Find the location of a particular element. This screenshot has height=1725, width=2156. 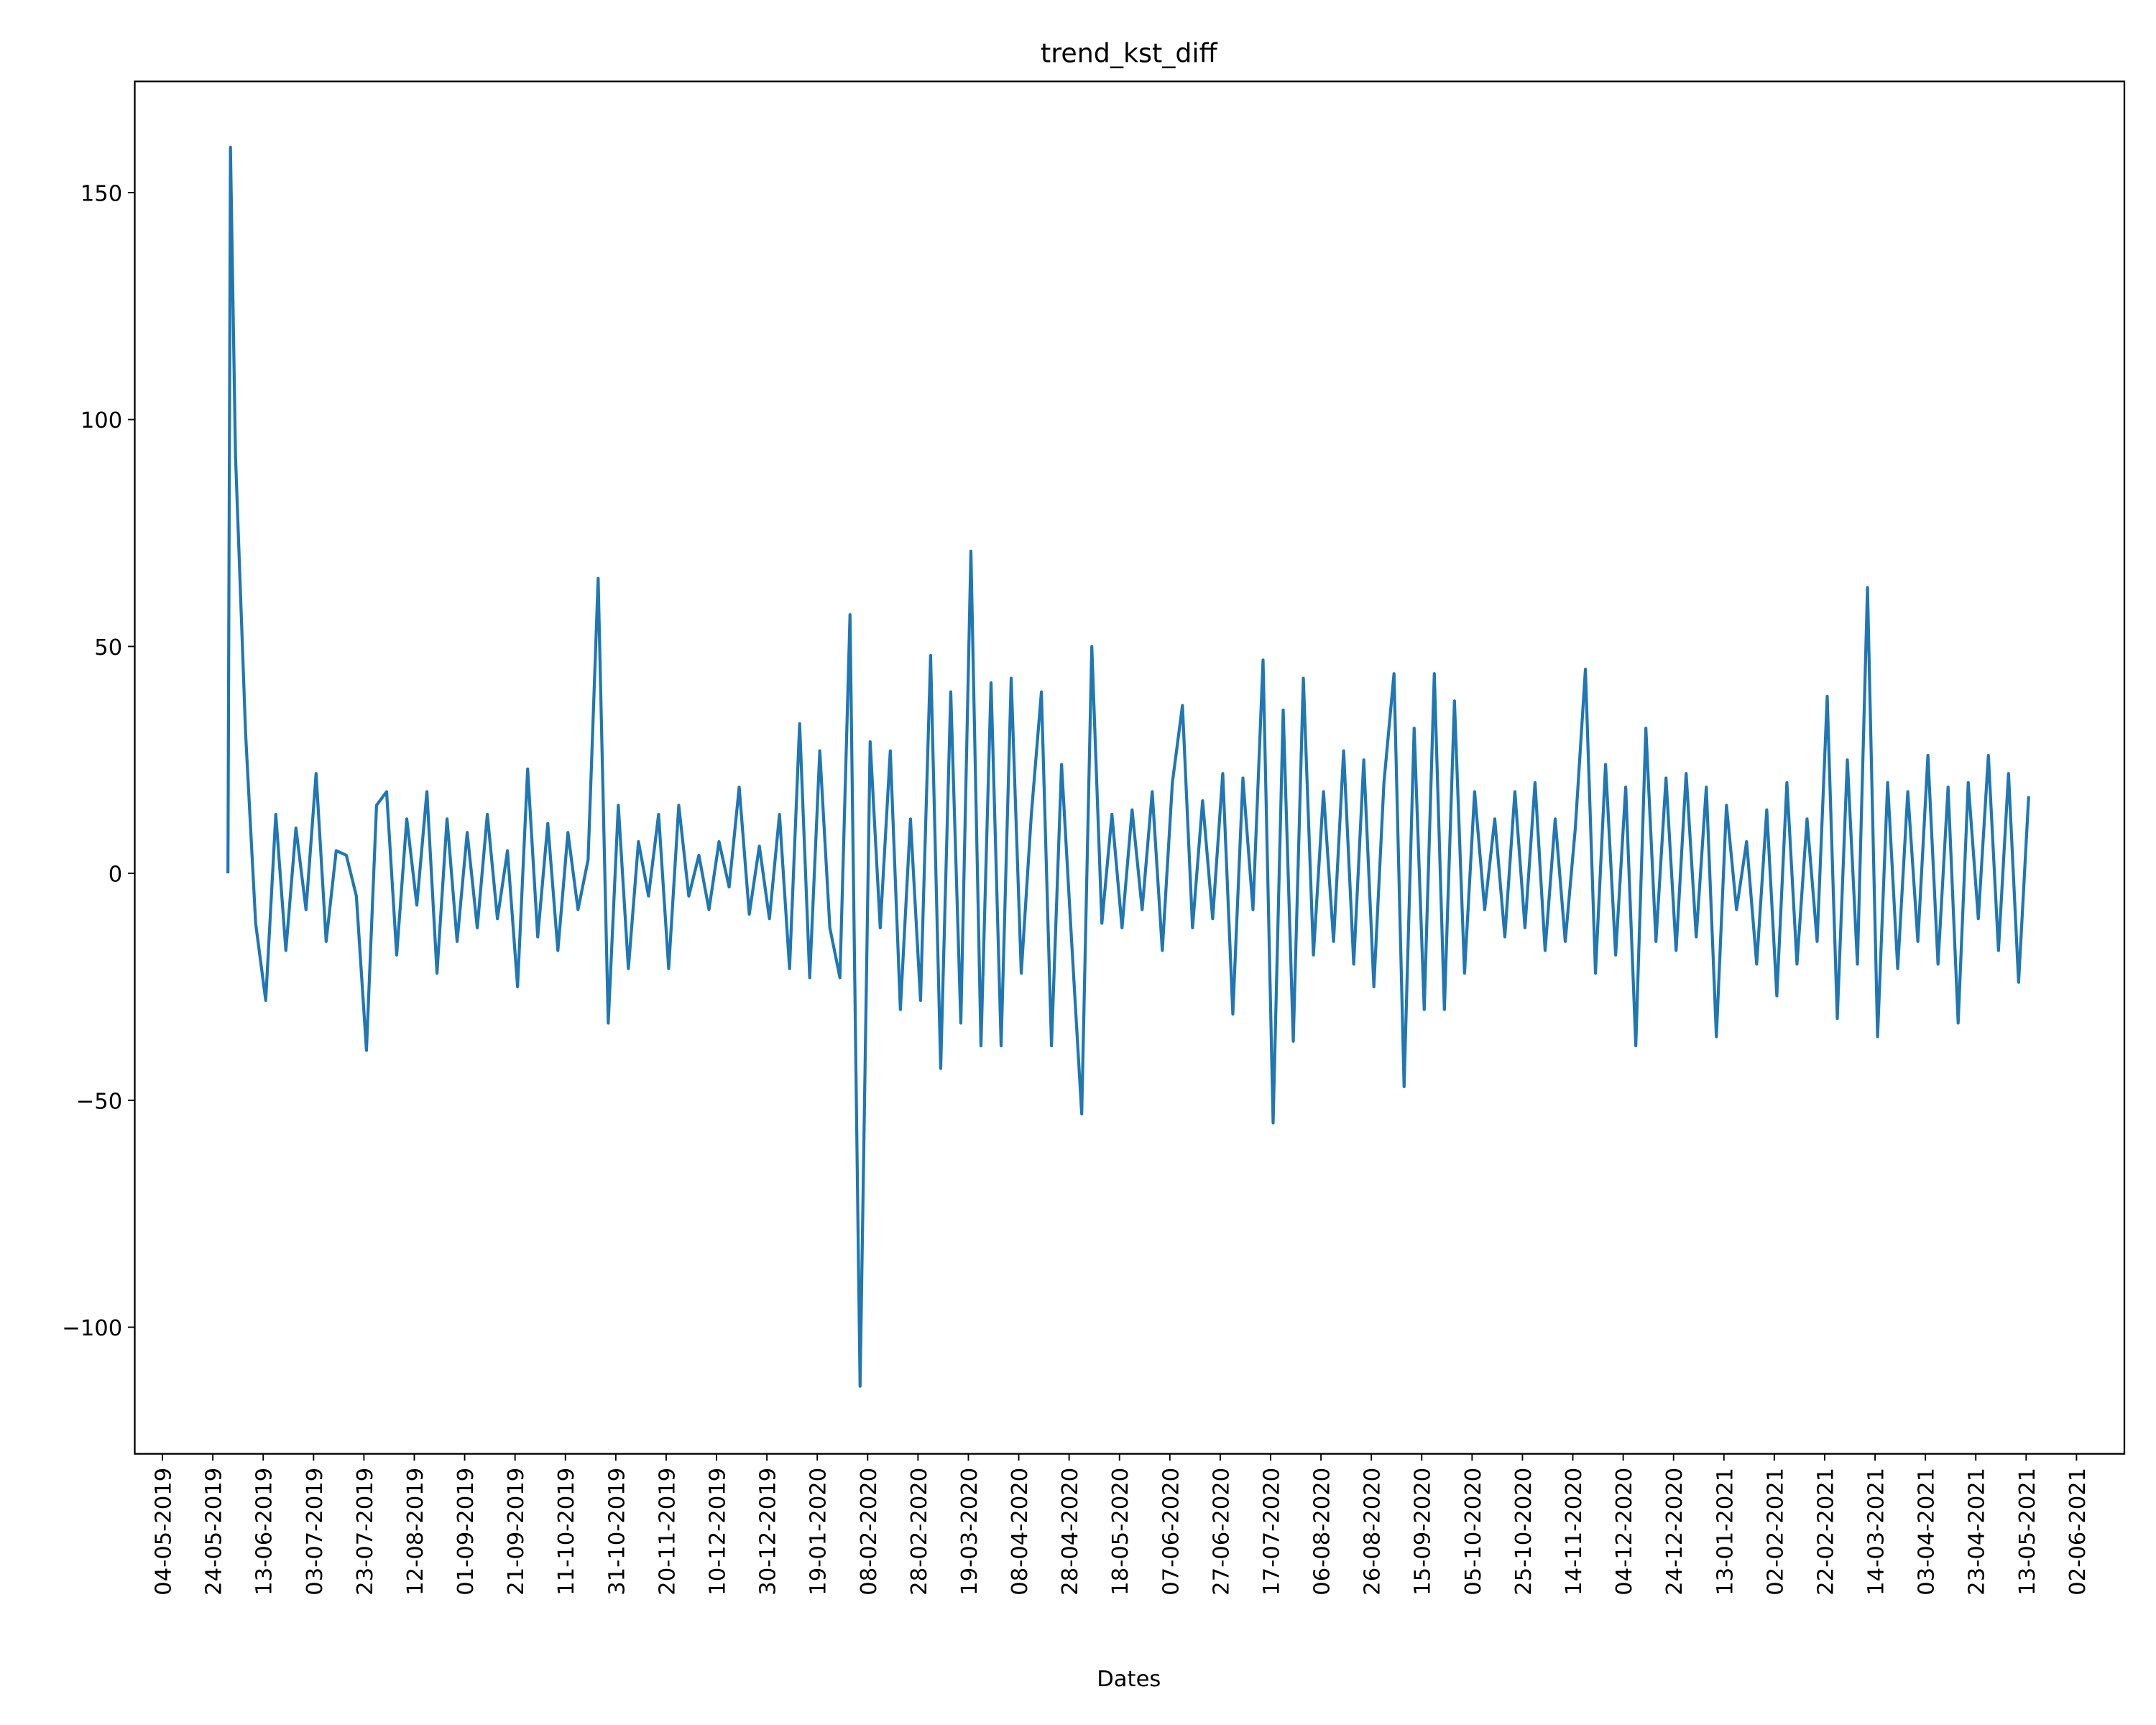

x-tick-label: 01-09-2019 is located at coordinates (466, 1532).